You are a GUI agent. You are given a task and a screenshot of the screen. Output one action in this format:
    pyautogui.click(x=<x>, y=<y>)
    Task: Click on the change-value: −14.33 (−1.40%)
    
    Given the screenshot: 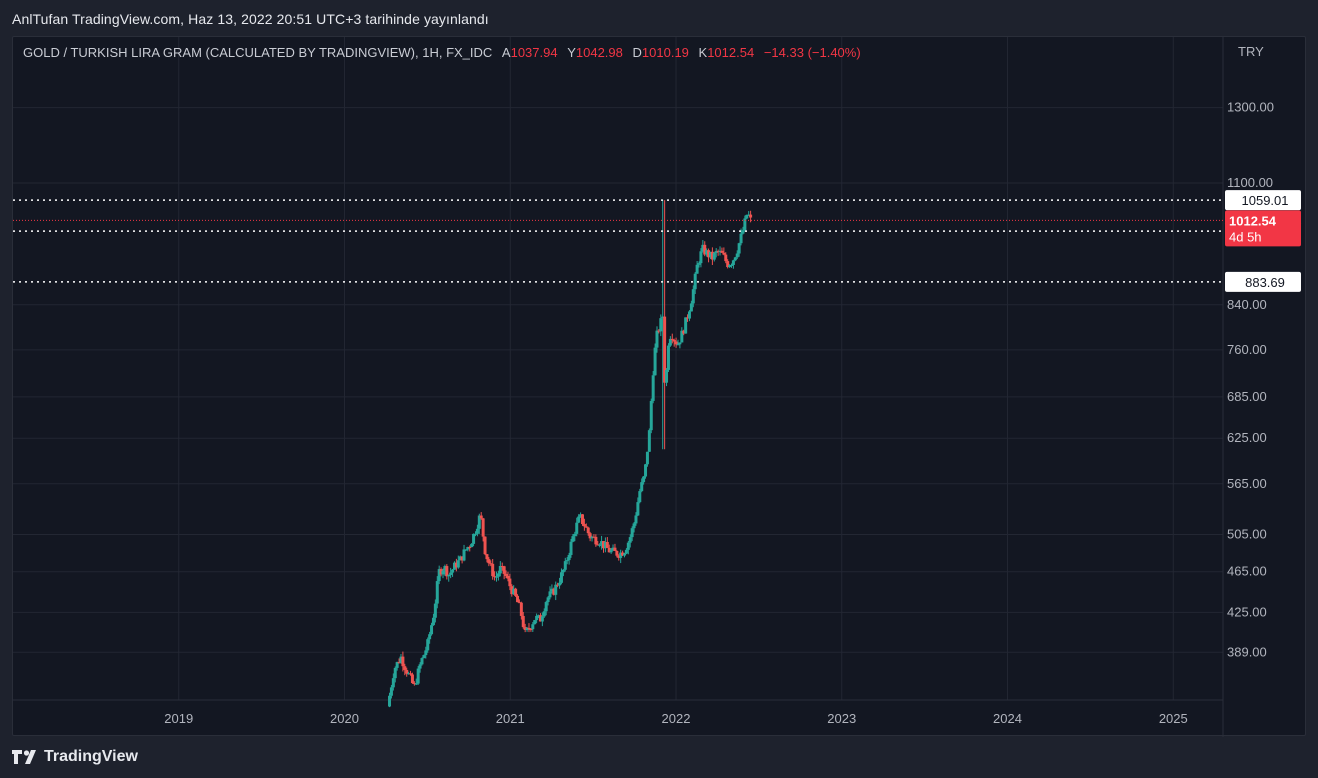 What is the action you would take?
    pyautogui.click(x=812, y=52)
    